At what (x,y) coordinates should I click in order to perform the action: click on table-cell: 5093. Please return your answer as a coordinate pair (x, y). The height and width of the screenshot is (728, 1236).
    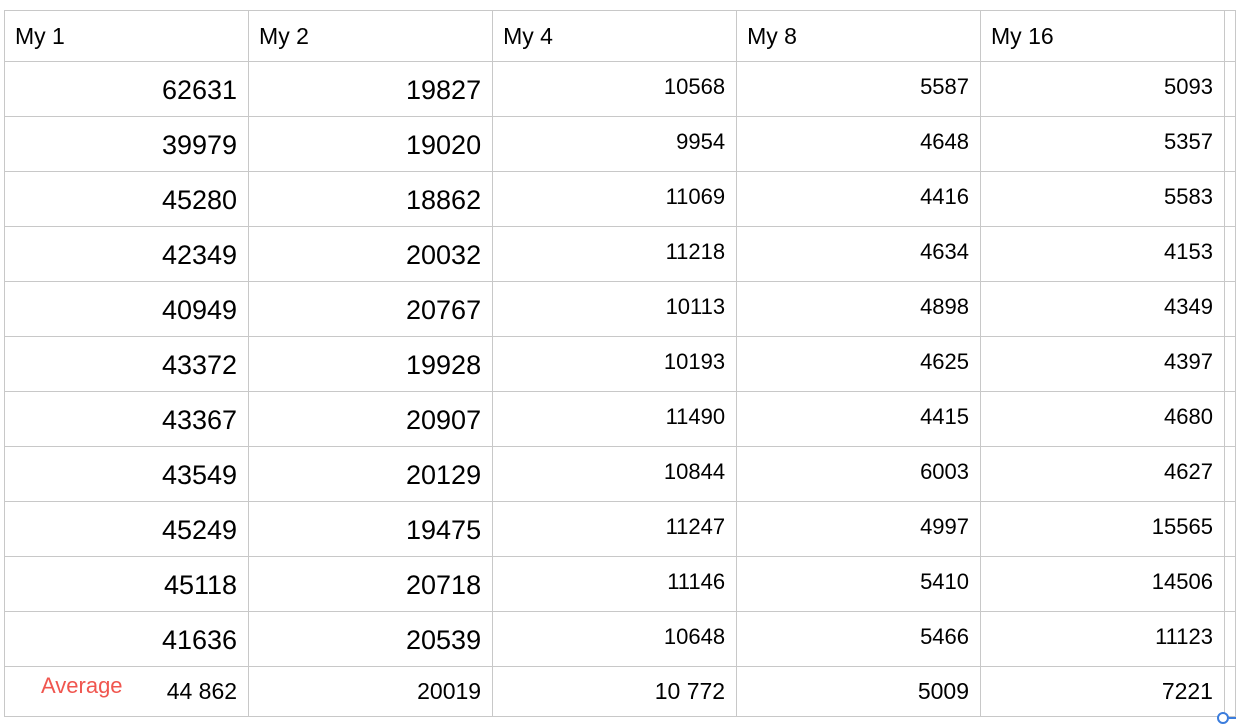
    Looking at the image, I should click on (1102, 89).